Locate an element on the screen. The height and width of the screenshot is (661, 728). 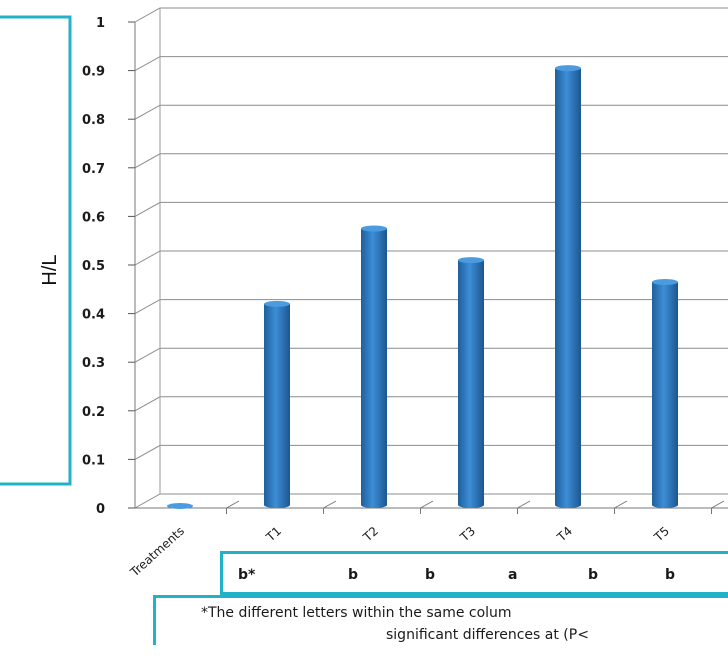
footnote-line-2: significant differences at (P< is located at coordinates (487, 635).